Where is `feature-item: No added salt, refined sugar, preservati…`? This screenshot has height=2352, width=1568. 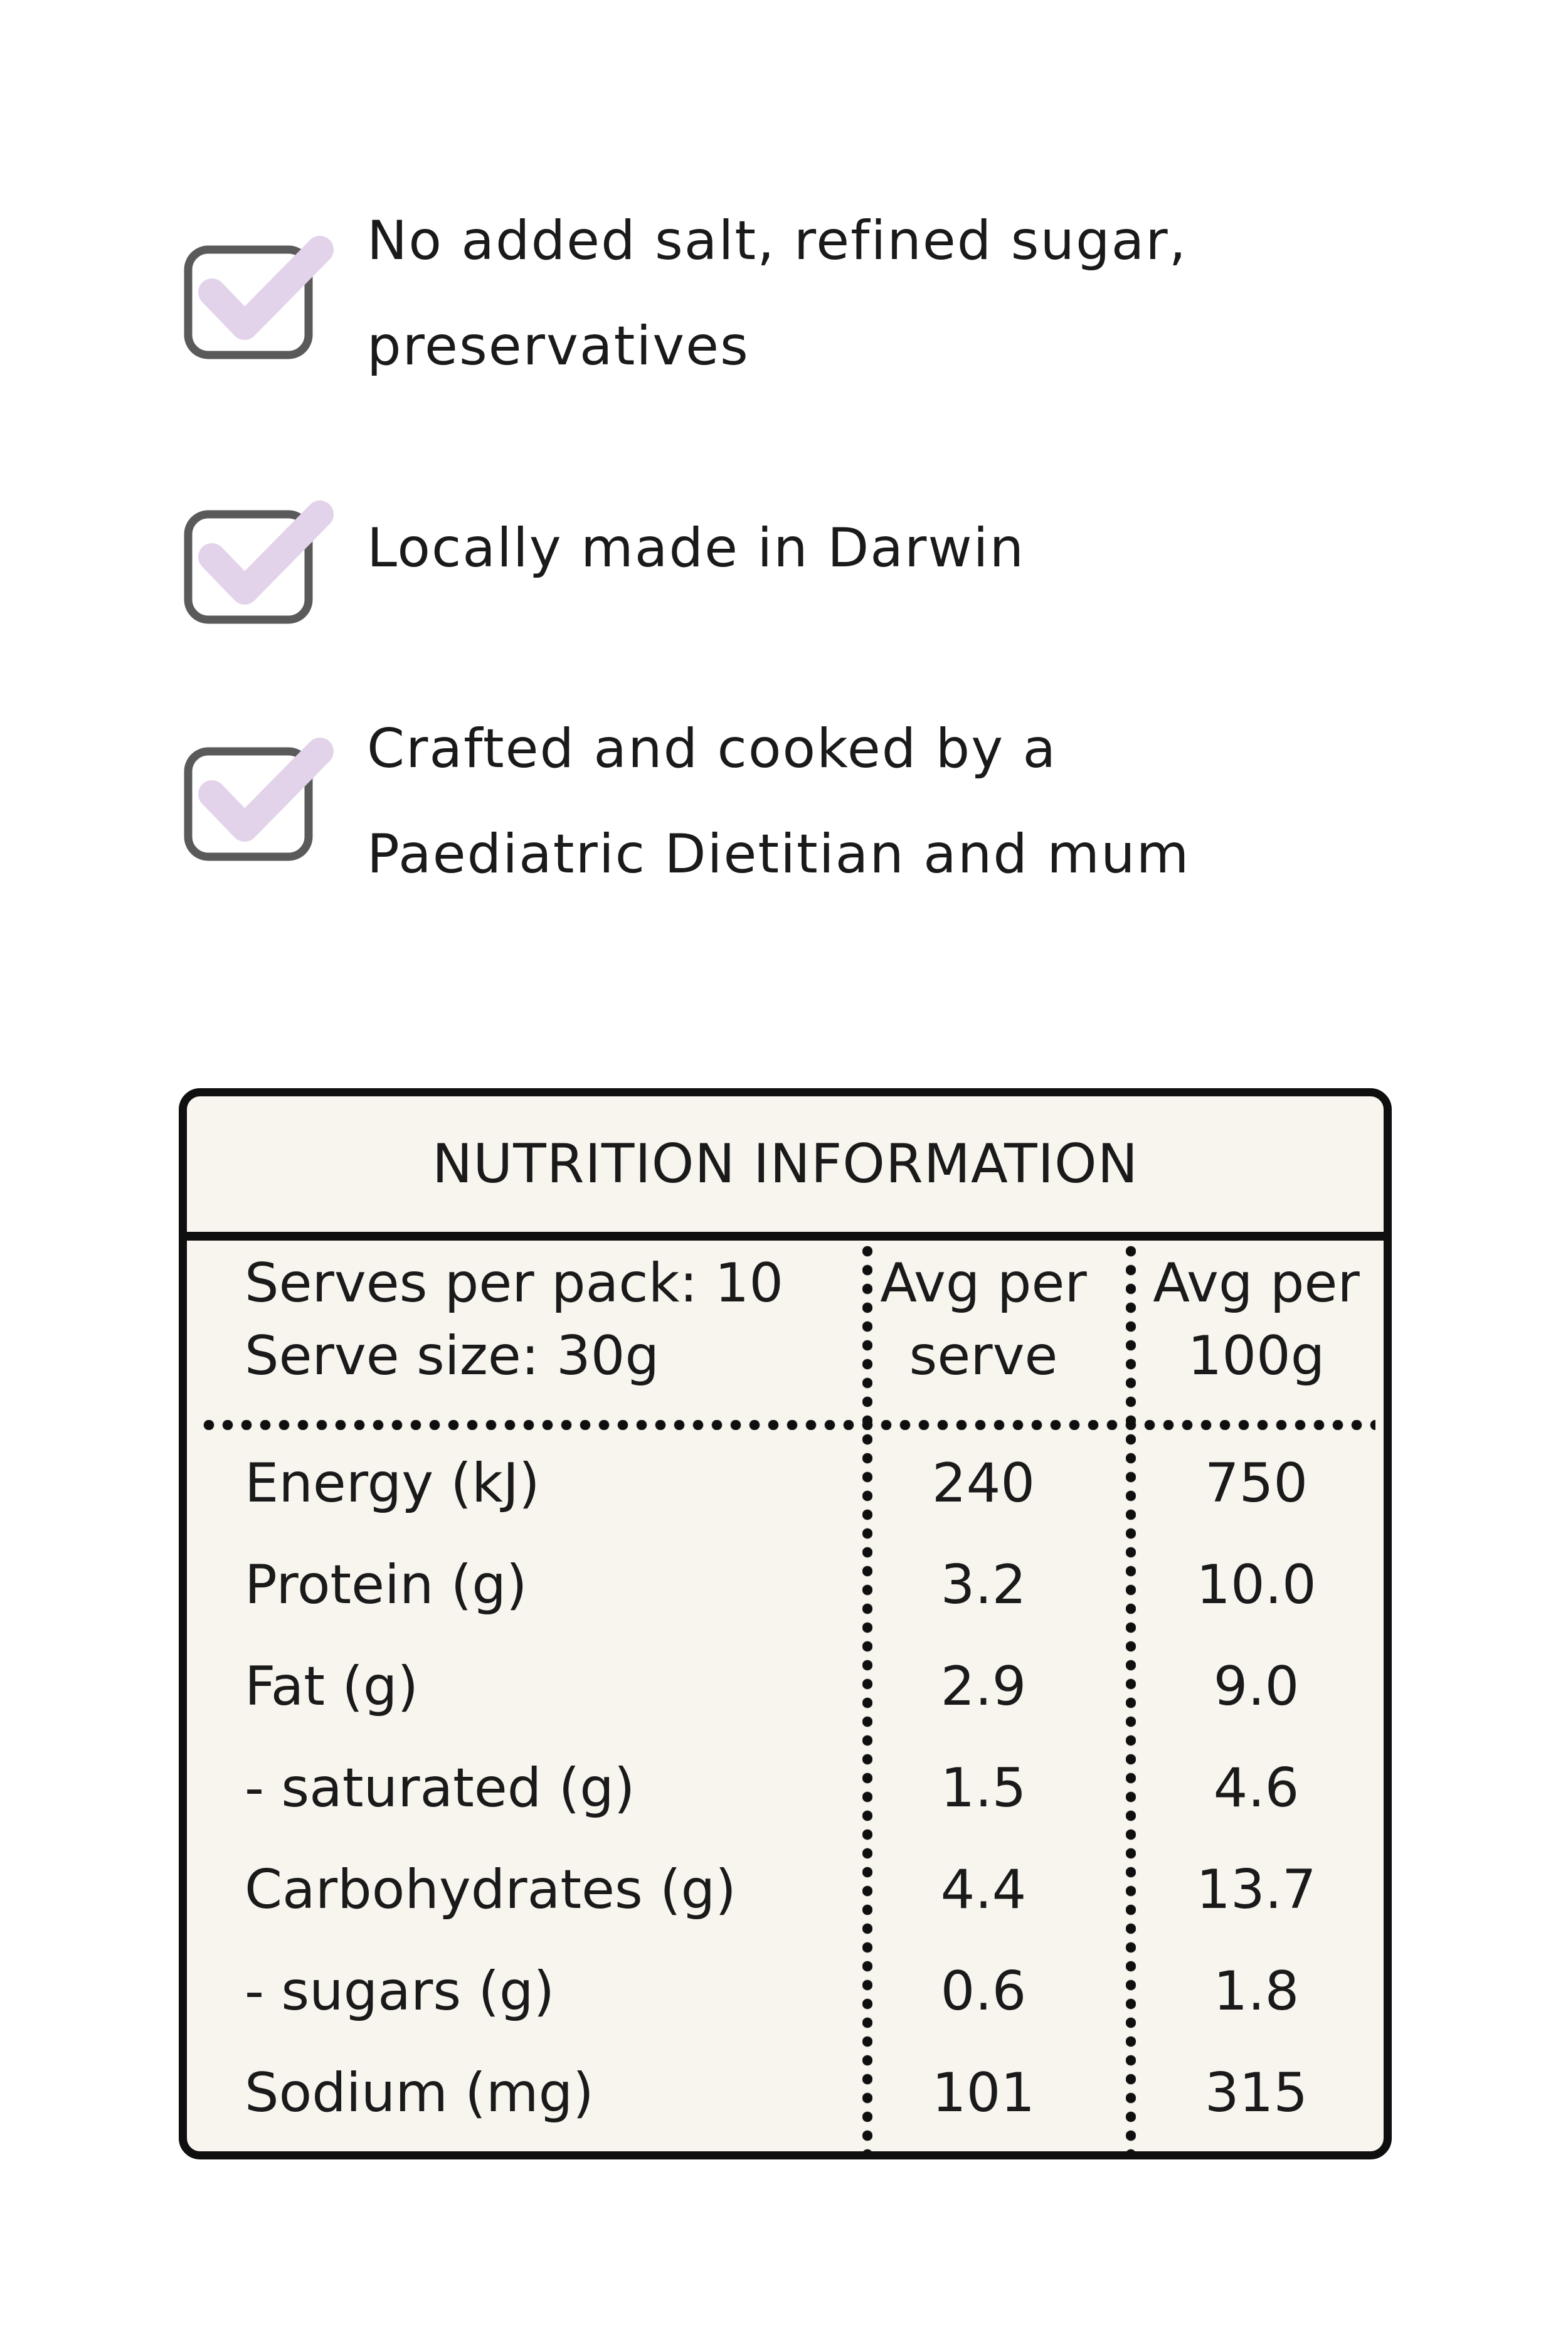 feature-item: No added salt, refined sugar, preservati… is located at coordinates (784, 301).